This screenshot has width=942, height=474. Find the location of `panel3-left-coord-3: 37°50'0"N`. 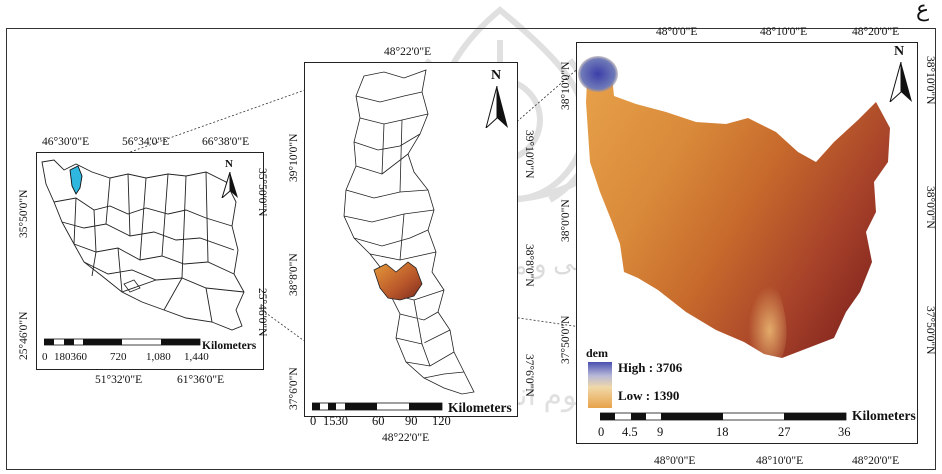

panel3-left-coord-3: 37°50'0"N is located at coordinates (566, 339).